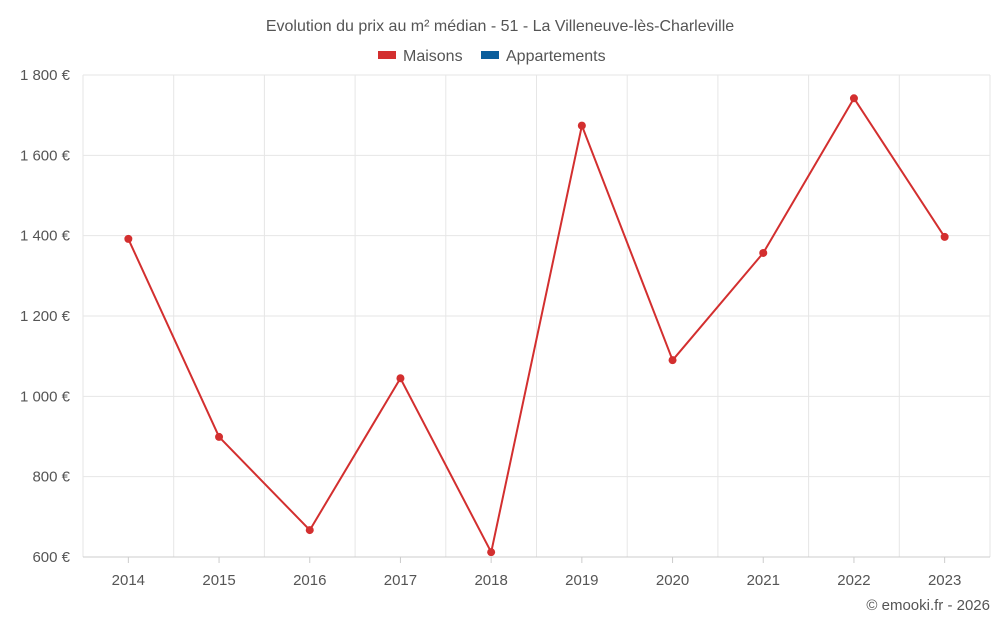 This screenshot has width=1000, height=625. I want to click on x-tick-label: 2019, so click(581, 580).